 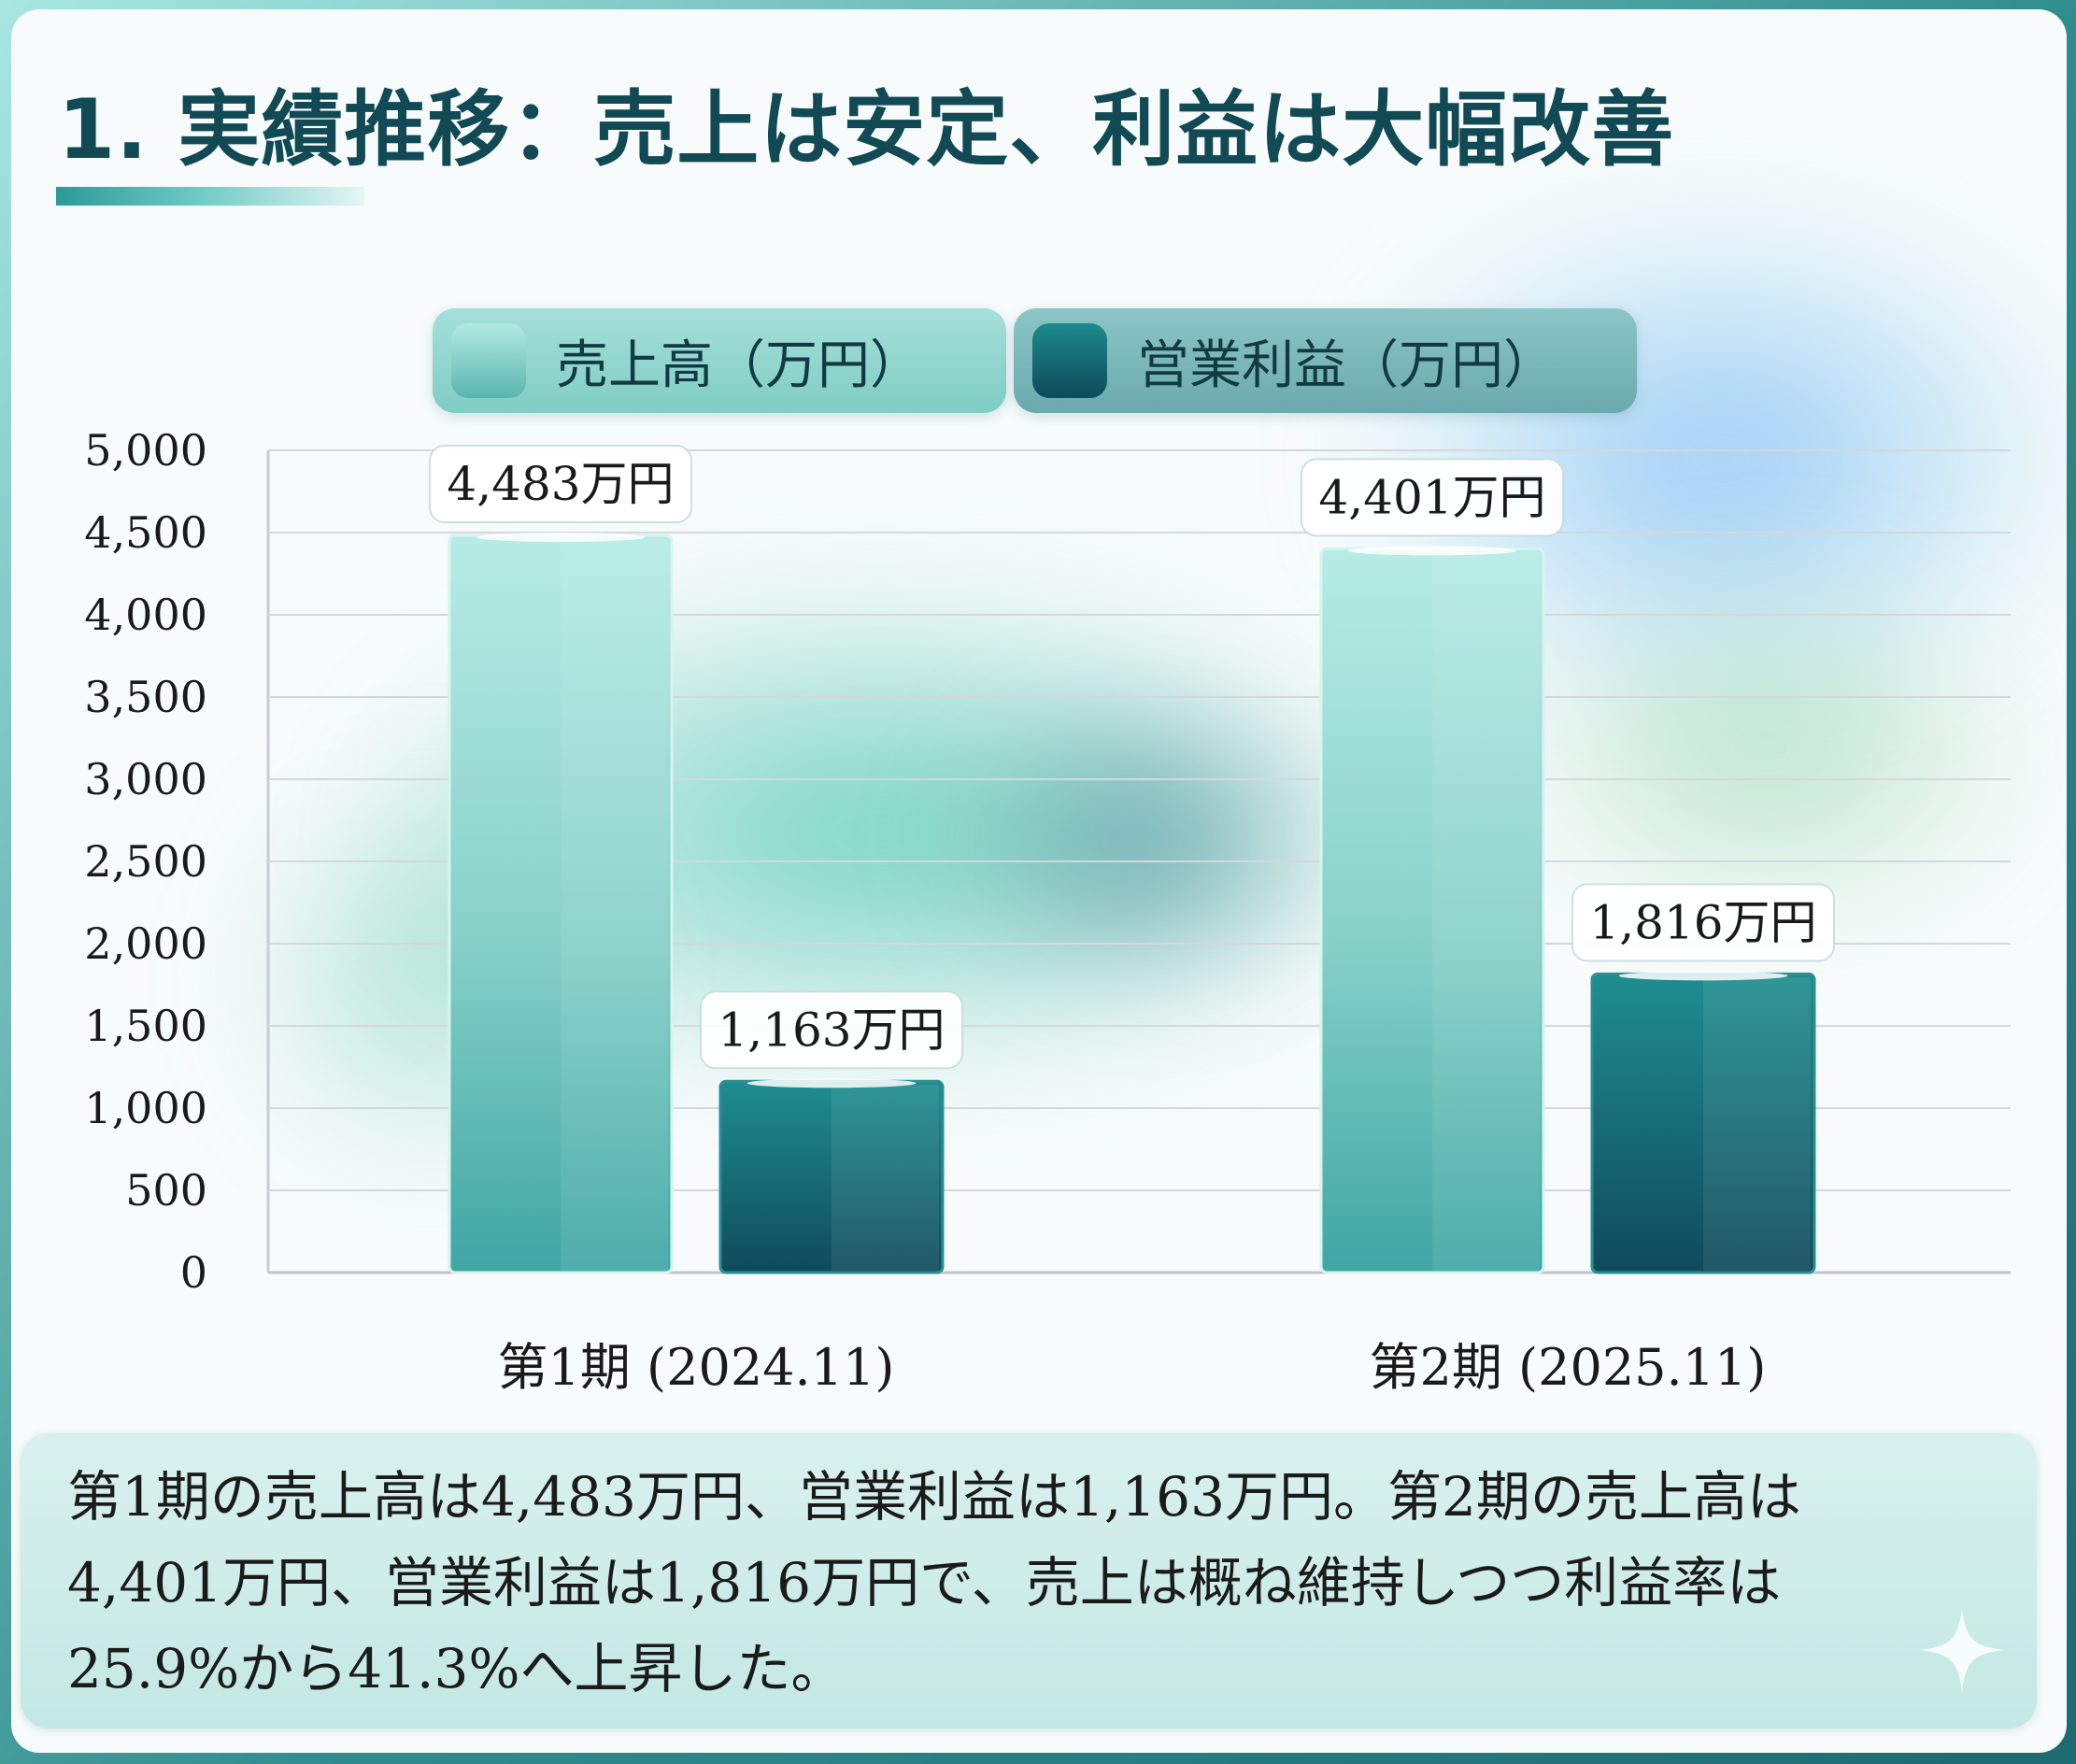 I want to click on legend-label-revenue: 売上高（万円）, so click(x=739, y=365).